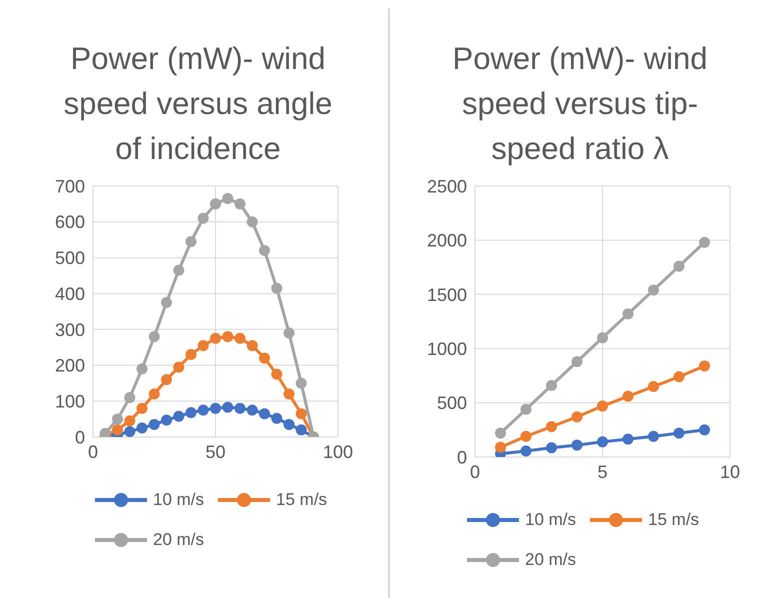  What do you see at coordinates (69, 402) in the screenshot?
I see `y-tick-label: 100` at bounding box center [69, 402].